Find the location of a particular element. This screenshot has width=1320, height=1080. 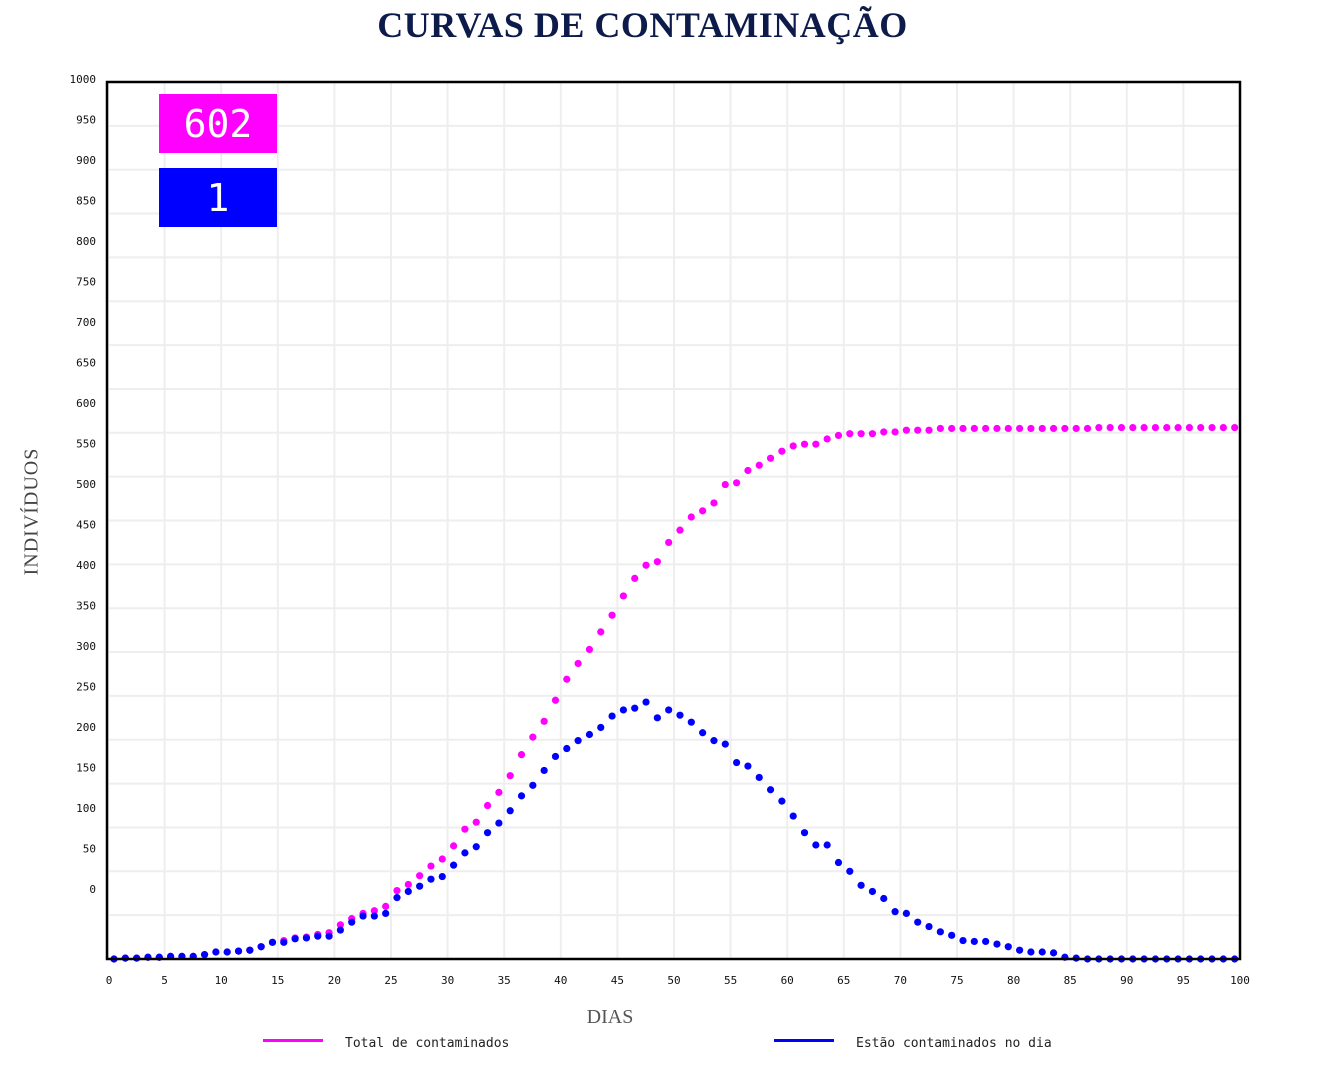

svg-text: 600 is located at coordinates (86, 403).